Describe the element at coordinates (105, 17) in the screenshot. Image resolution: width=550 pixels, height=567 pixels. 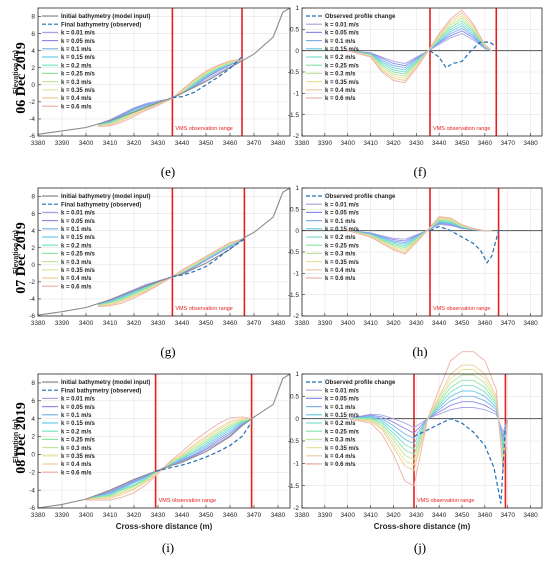
I see `legend-label: Initial bathymetry (model input)` at that location.